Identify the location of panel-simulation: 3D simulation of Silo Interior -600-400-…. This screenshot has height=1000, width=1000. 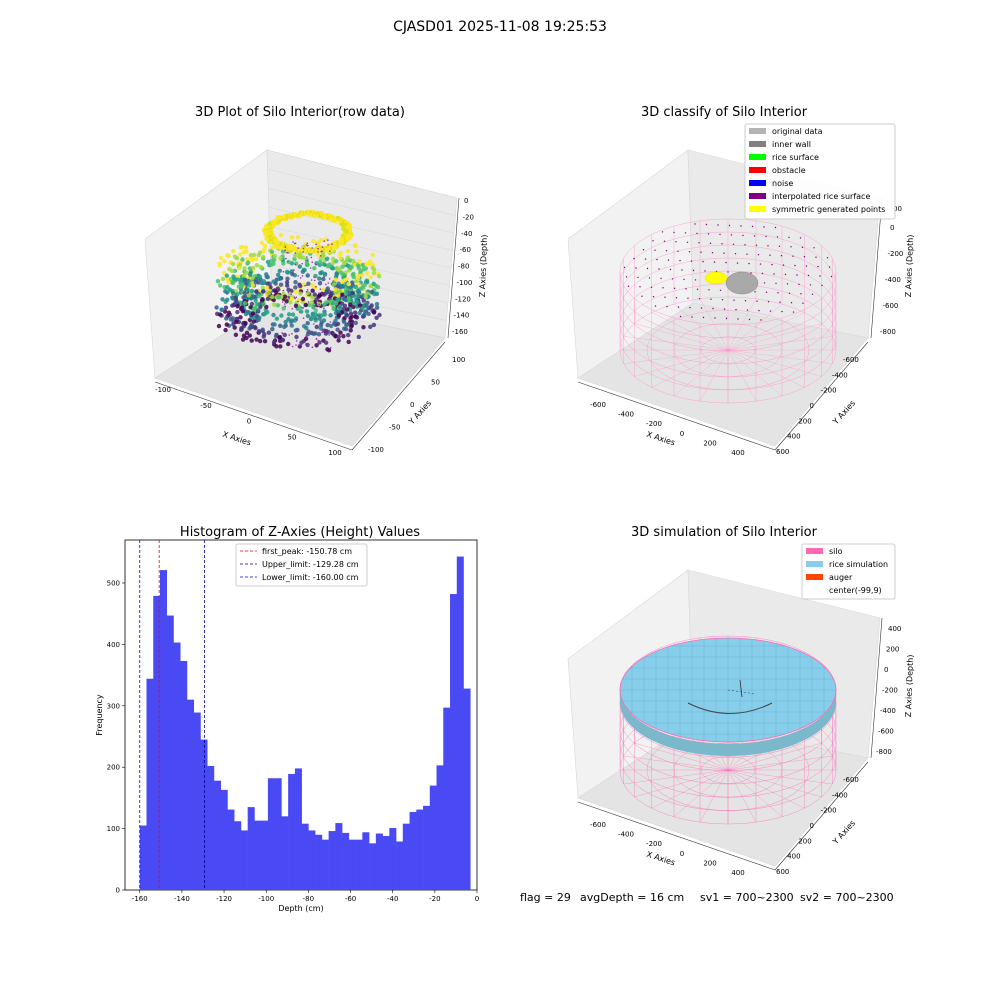
(741, 701).